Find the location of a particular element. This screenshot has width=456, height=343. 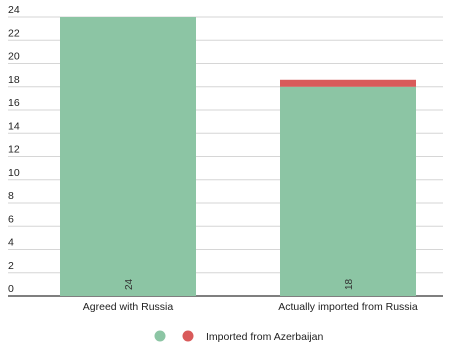

y-tick-label: 14 is located at coordinates (14, 126).